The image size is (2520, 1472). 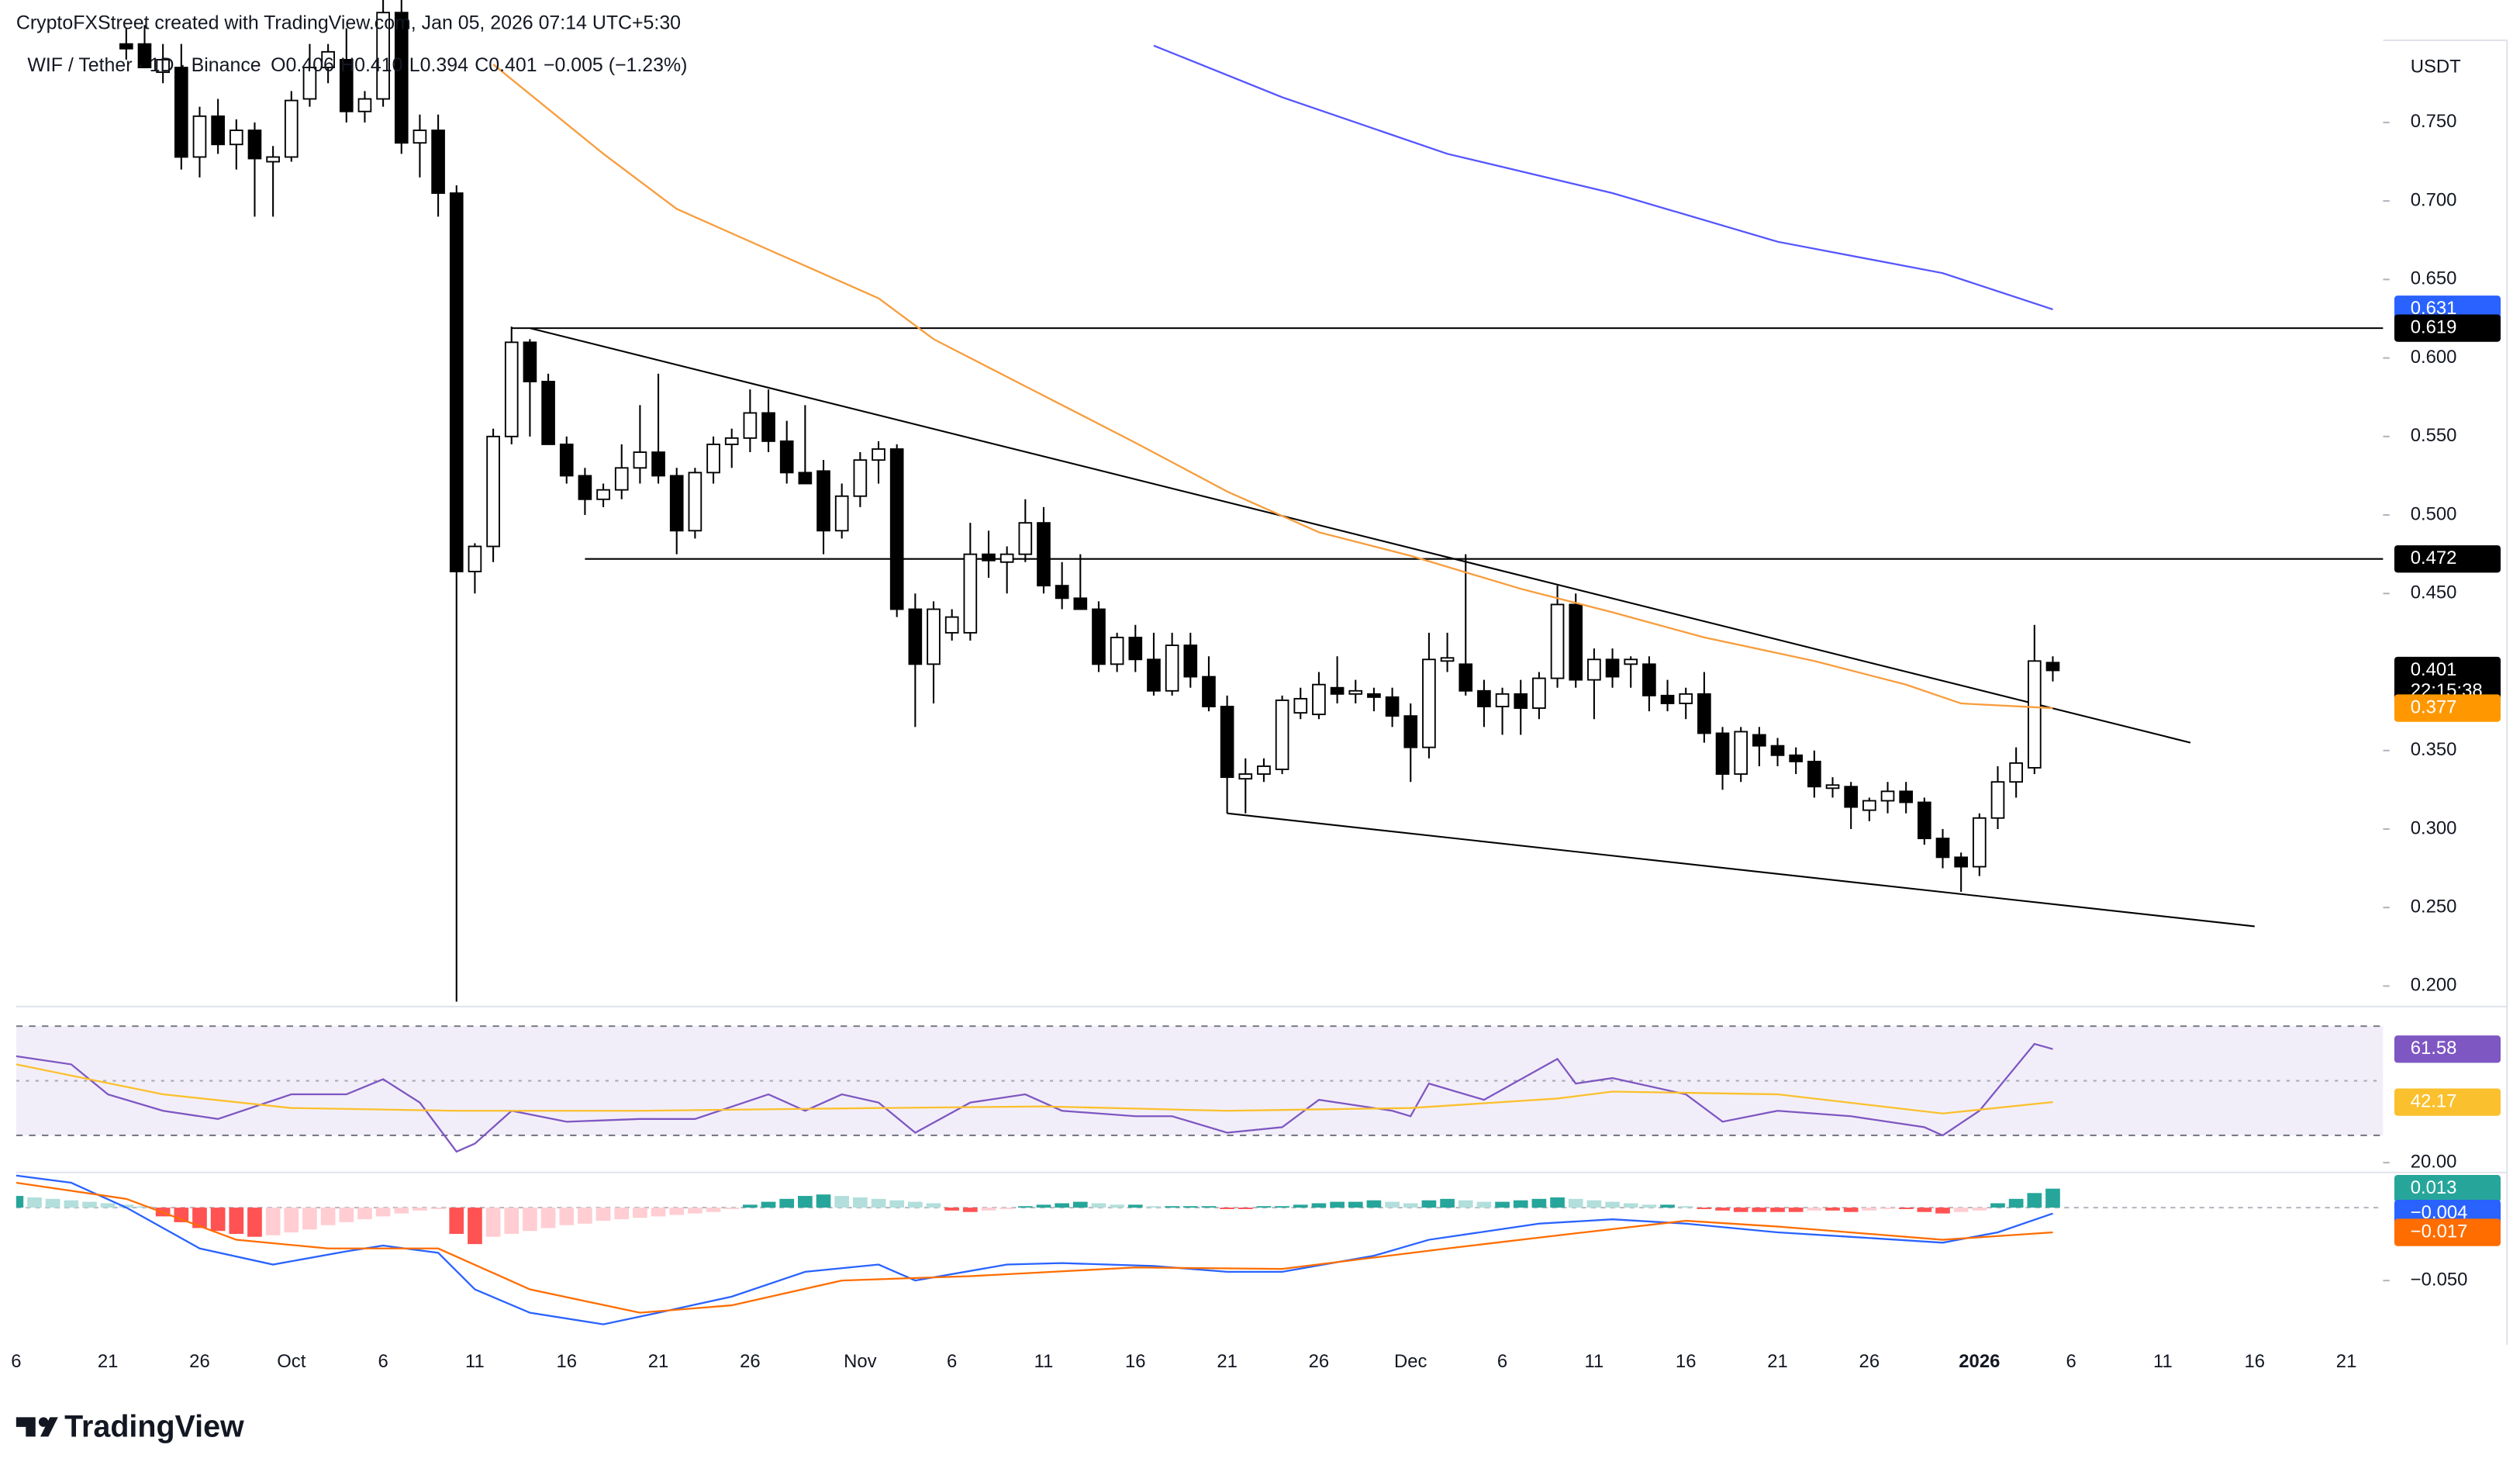 I want to click on indicator-line, so click(x=1034, y=1088).